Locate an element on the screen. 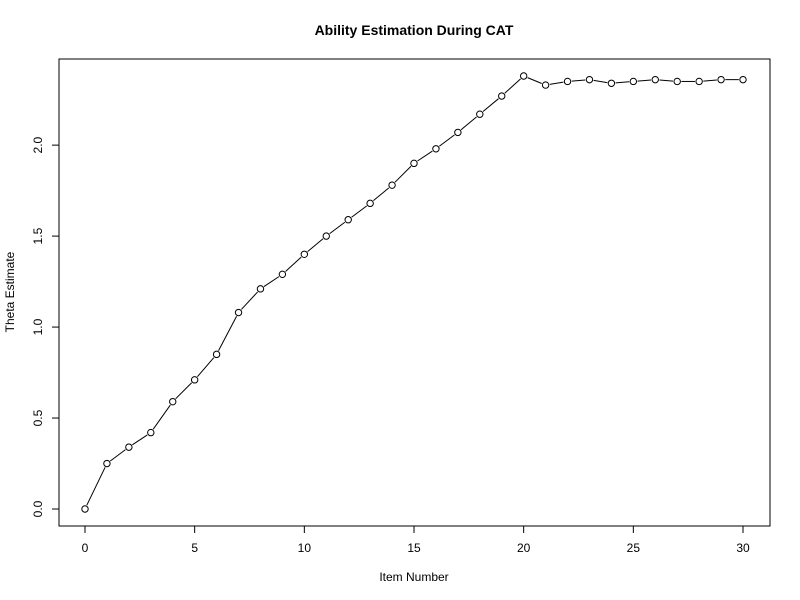 This screenshot has width=800, height=600. x-tick-label: 10 is located at coordinates (305, 548).